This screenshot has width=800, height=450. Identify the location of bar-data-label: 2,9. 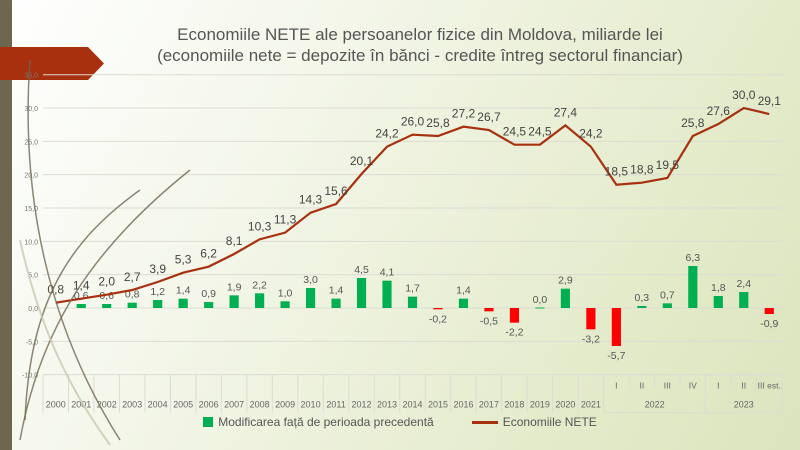
(565, 281).